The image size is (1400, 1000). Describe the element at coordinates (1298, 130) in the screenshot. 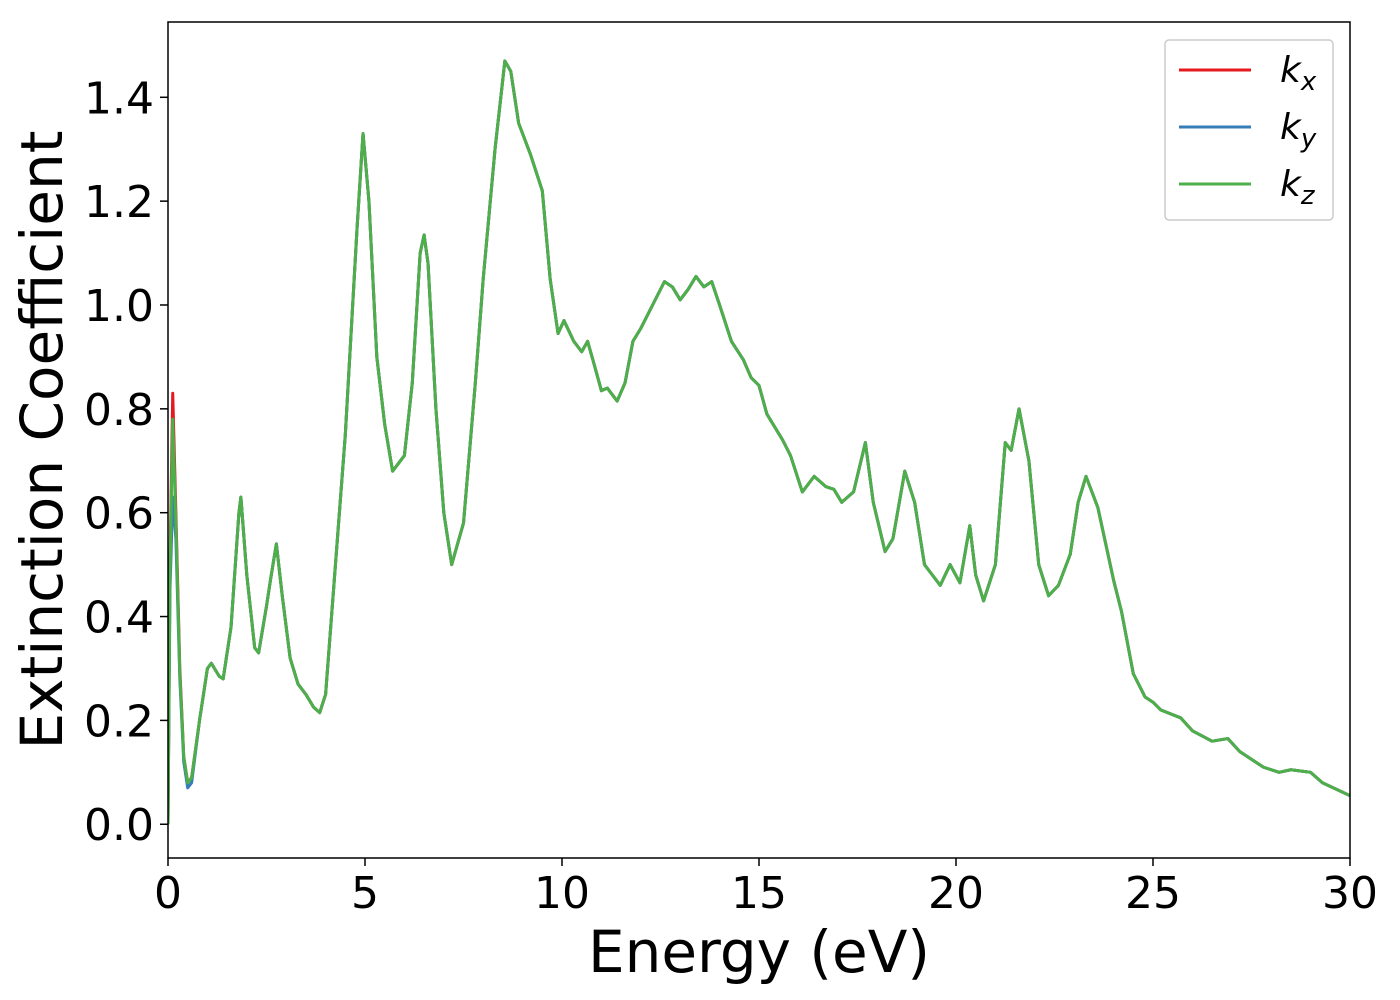

I see `legend-label: ky` at that location.